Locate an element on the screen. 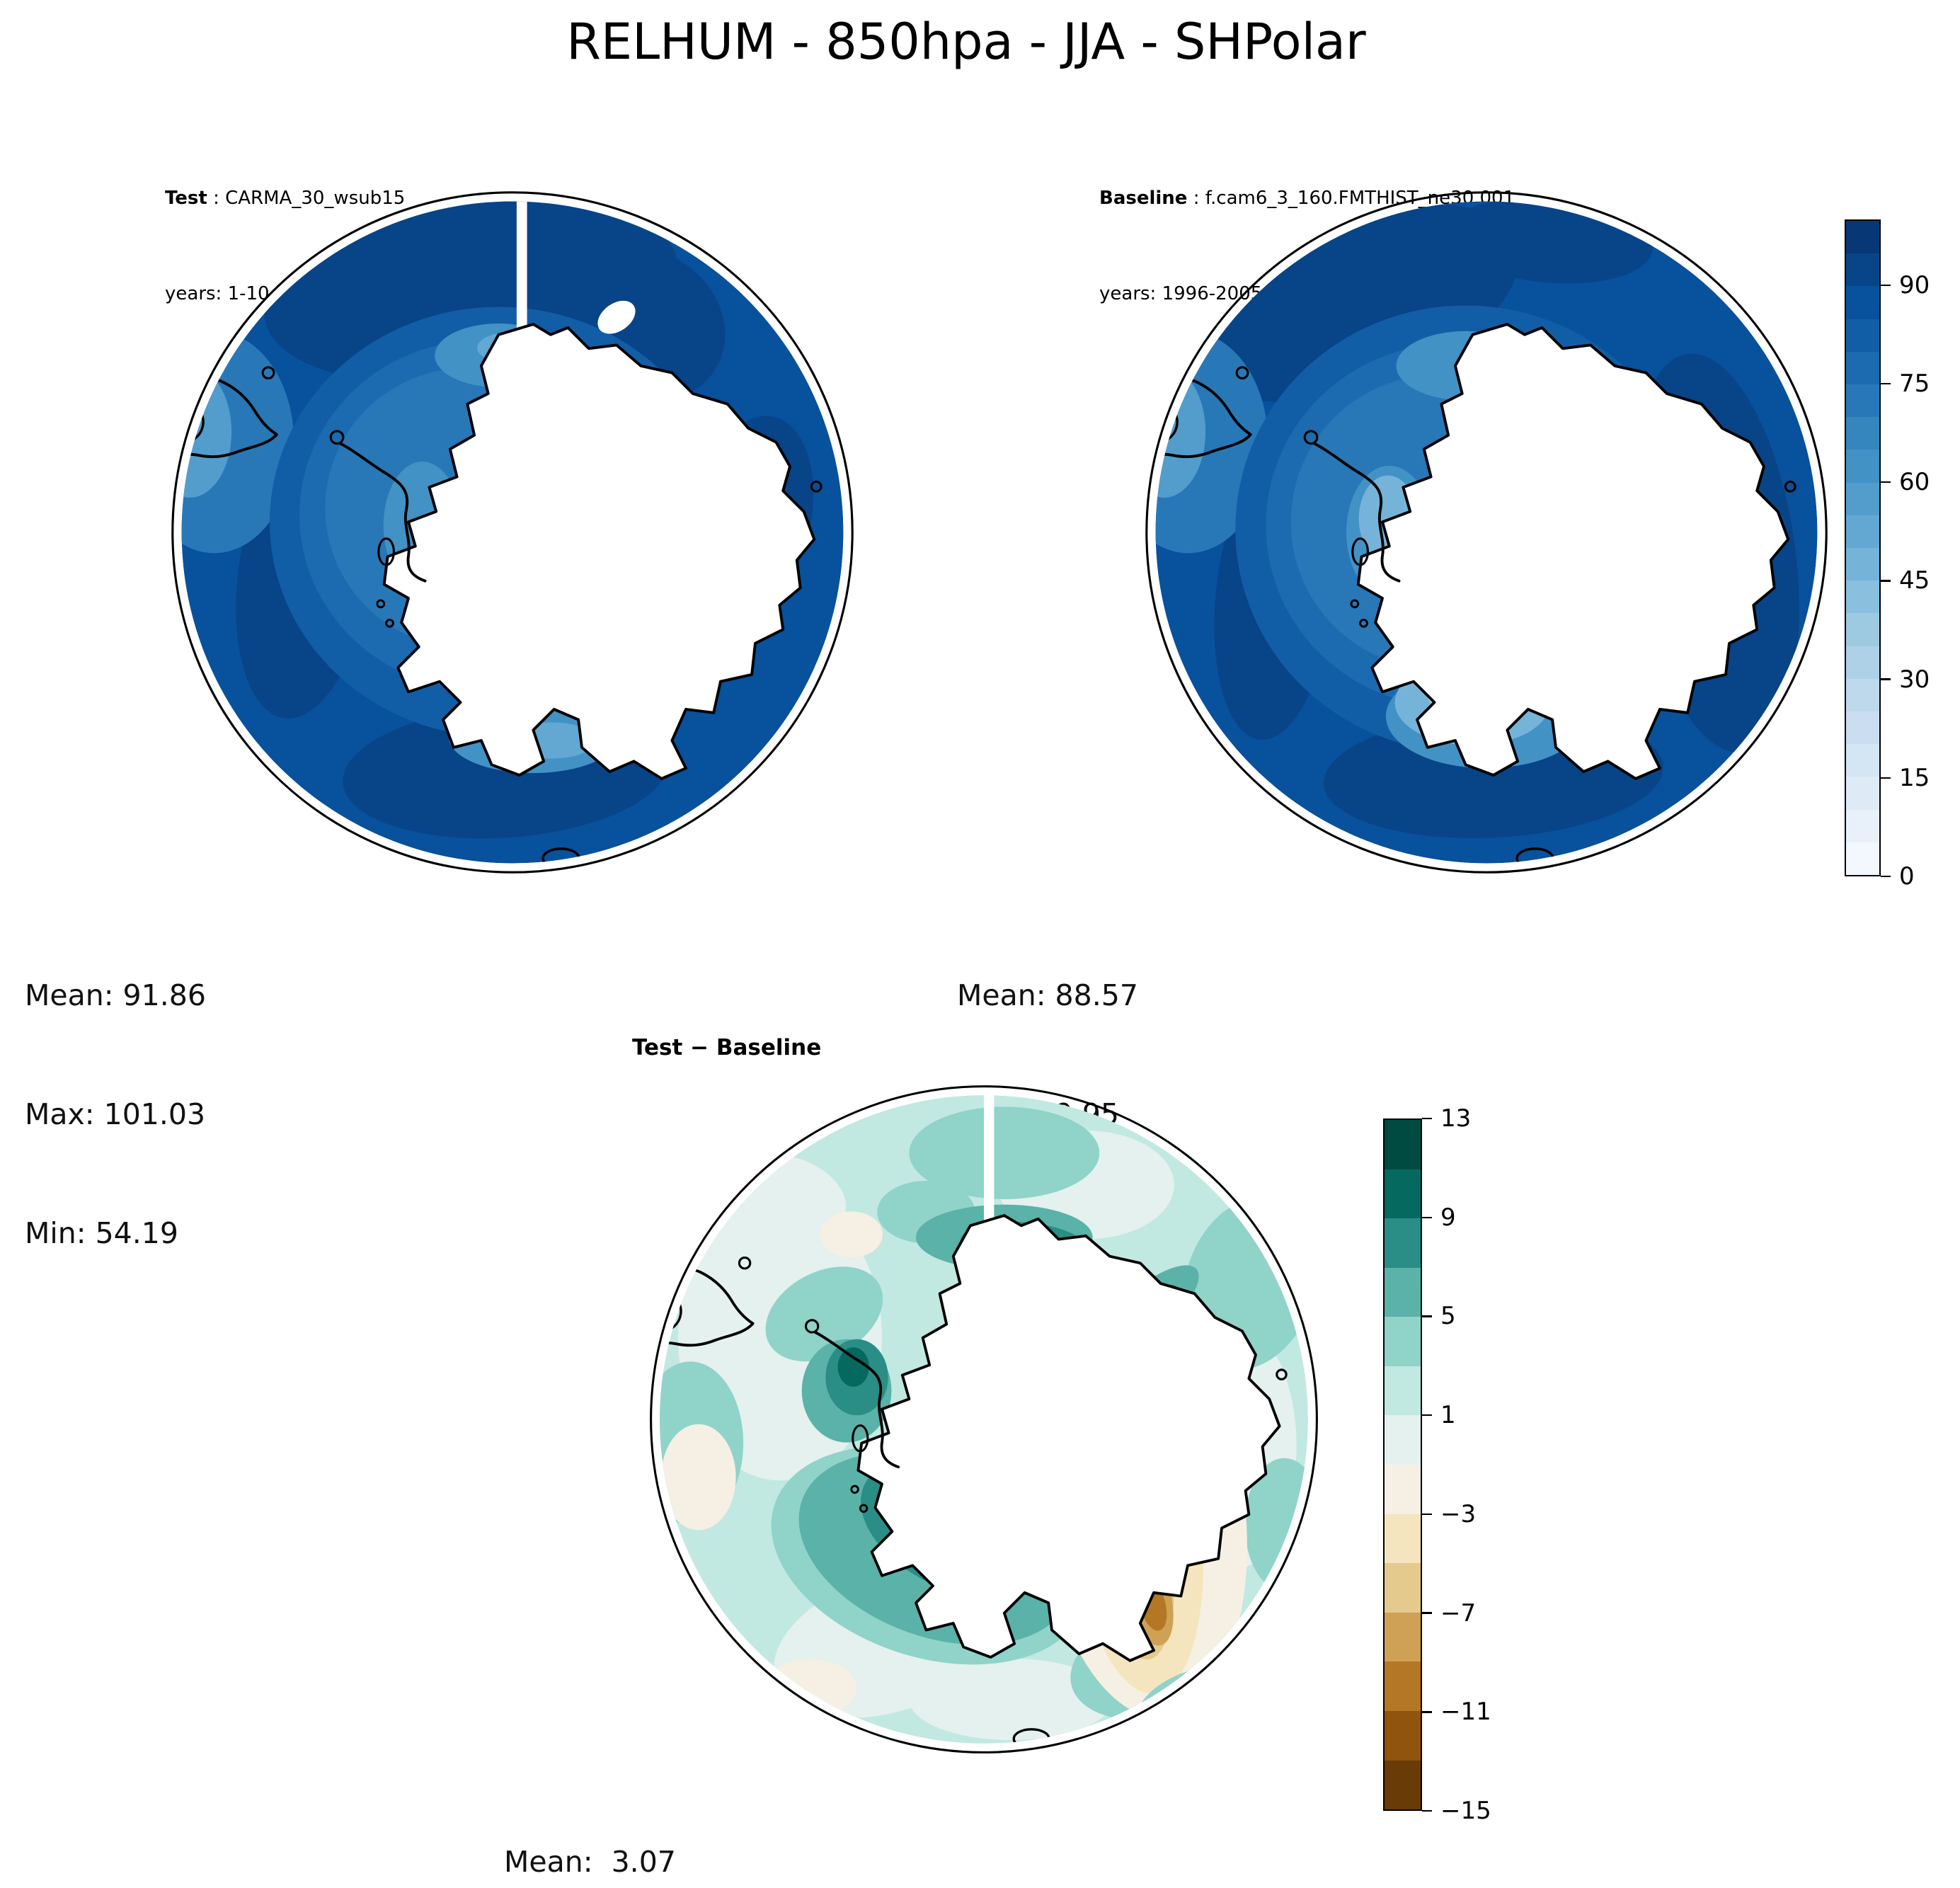 The height and width of the screenshot is (1888, 1960). test-min: Min: 54.19 is located at coordinates (101, 1233).